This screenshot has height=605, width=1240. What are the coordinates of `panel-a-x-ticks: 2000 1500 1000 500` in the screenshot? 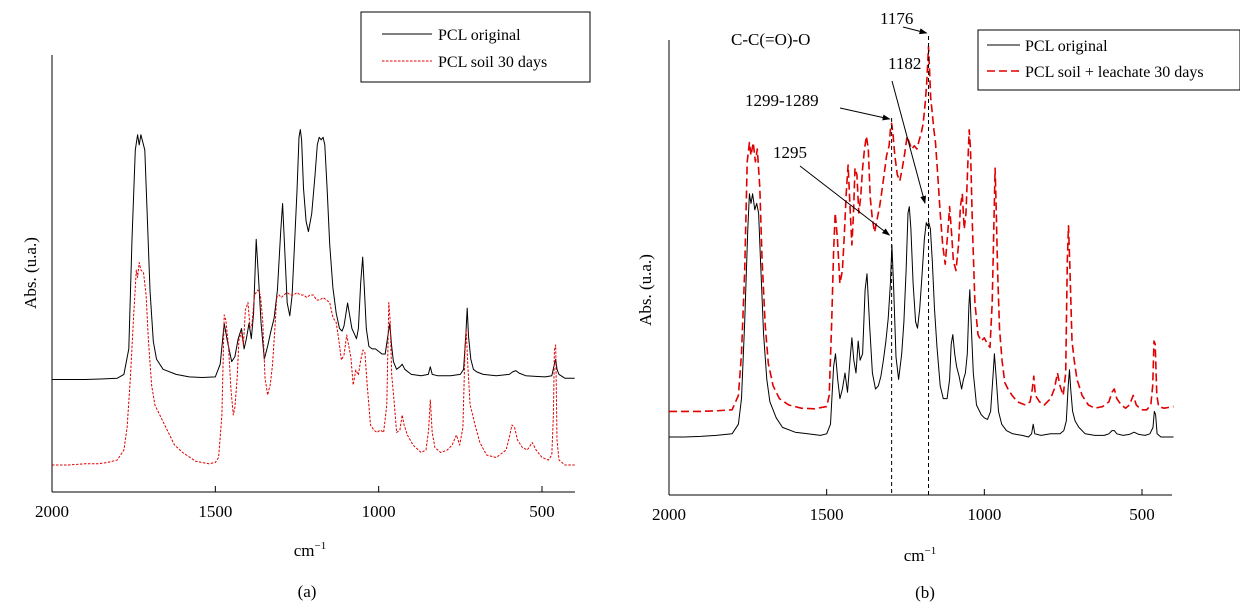 It's located at (295, 503).